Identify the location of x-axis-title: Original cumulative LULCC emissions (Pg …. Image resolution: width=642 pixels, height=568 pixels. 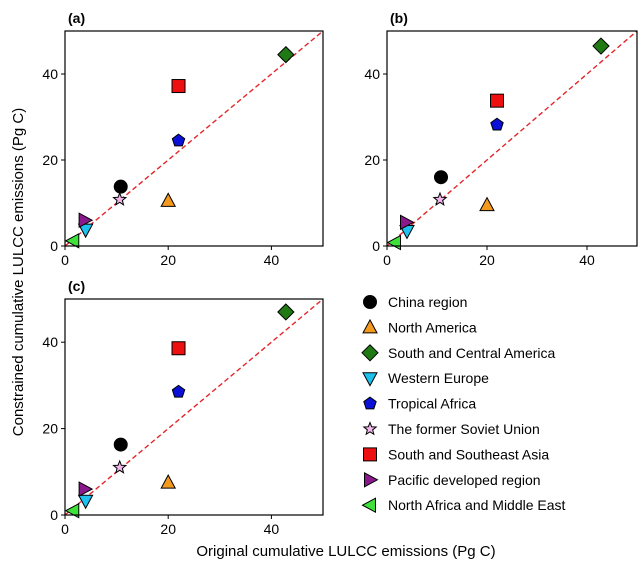
(345, 551).